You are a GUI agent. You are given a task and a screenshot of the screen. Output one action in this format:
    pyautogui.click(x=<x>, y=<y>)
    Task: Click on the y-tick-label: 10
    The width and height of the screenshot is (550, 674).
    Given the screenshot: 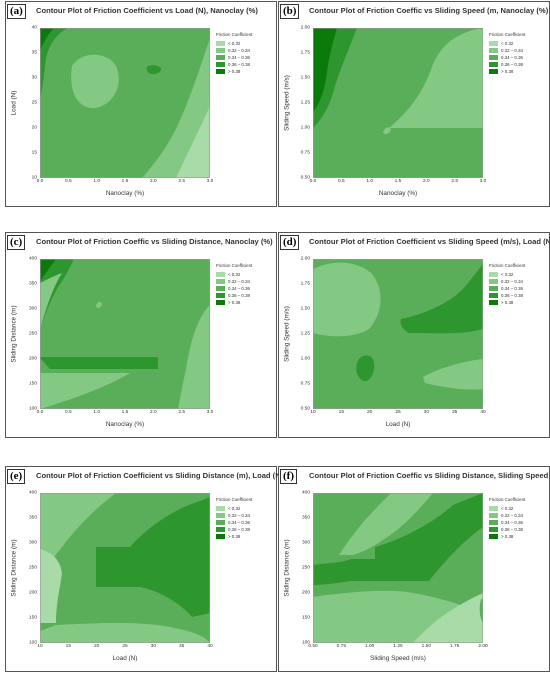 What is the action you would take?
    pyautogui.click(x=34, y=178)
    